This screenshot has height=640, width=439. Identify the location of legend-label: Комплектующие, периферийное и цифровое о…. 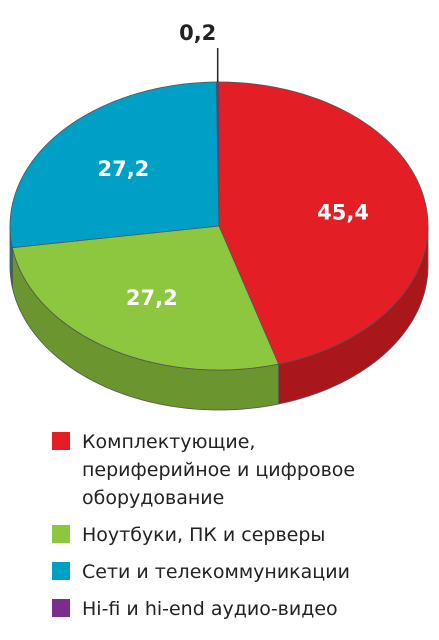
(219, 470).